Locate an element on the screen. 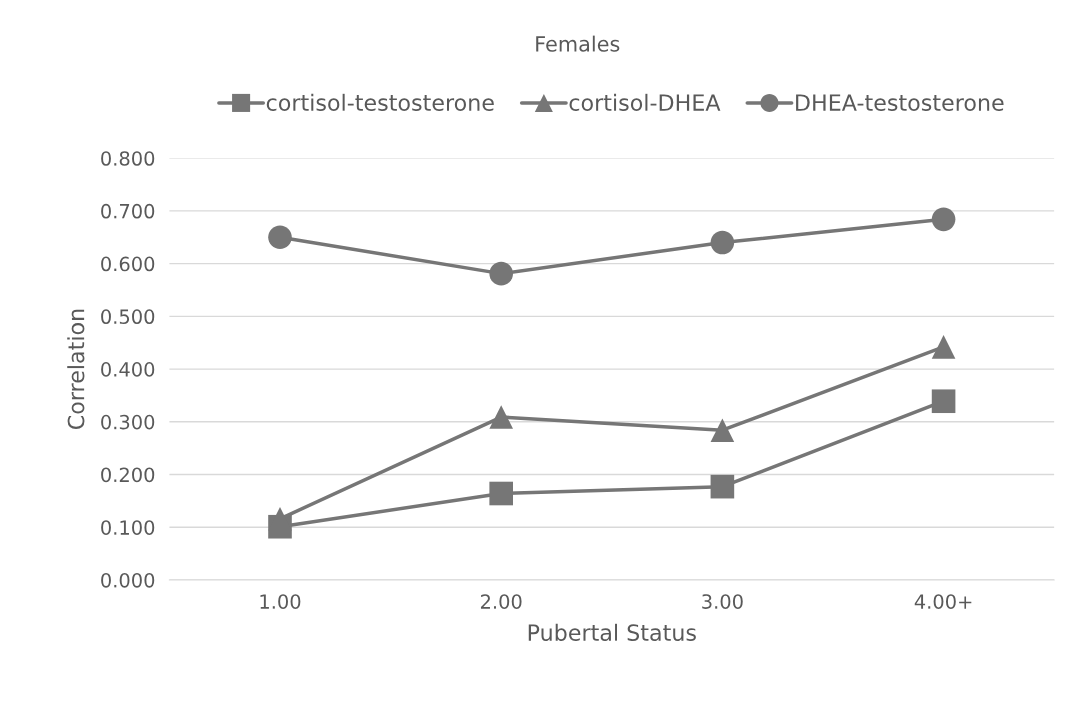 The width and height of the screenshot is (1079, 703). y-tick-label: 0.000 is located at coordinates (128, 580).